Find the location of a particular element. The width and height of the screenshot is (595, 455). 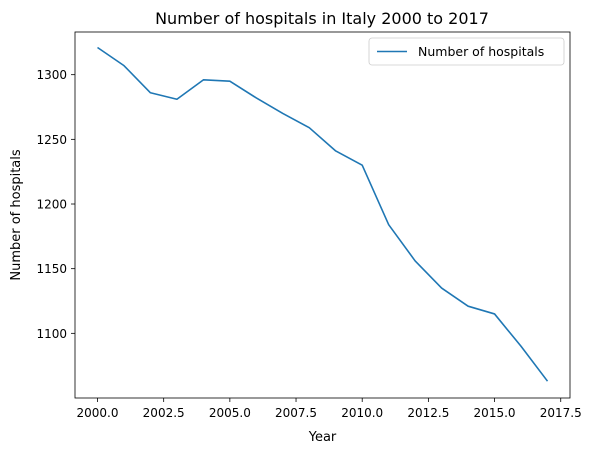

x-tick-label: 2015.0 is located at coordinates (495, 413).